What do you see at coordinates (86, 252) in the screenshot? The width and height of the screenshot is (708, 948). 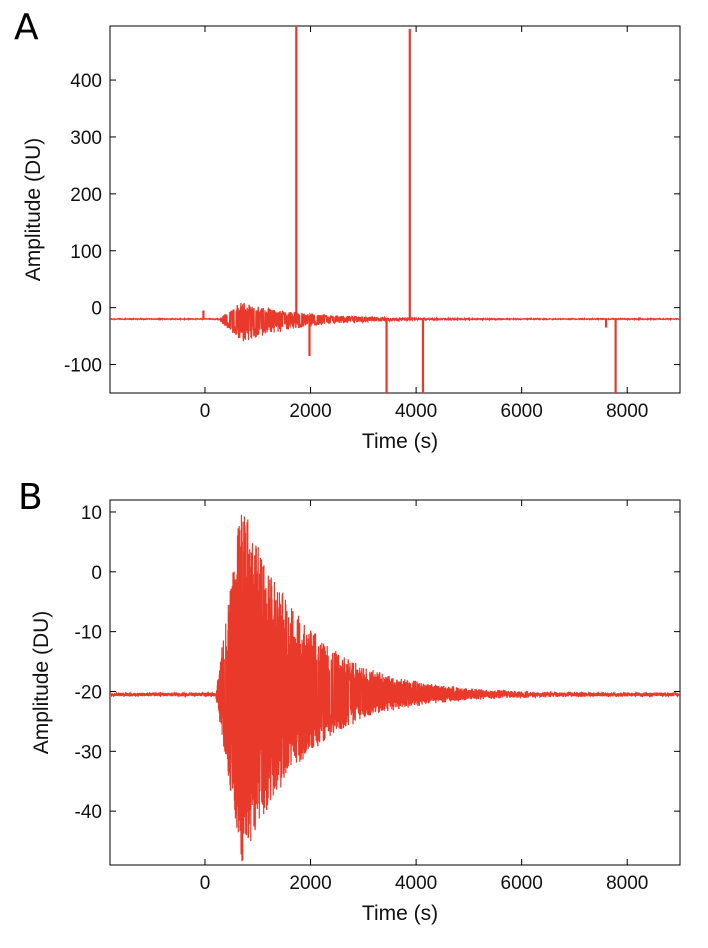 I see `y-tick-label: 100` at bounding box center [86, 252].